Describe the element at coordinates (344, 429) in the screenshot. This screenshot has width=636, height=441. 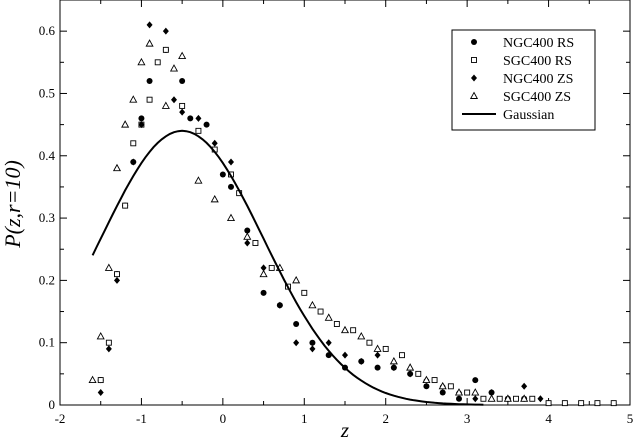
I see `x-axis-title: z` at that location.